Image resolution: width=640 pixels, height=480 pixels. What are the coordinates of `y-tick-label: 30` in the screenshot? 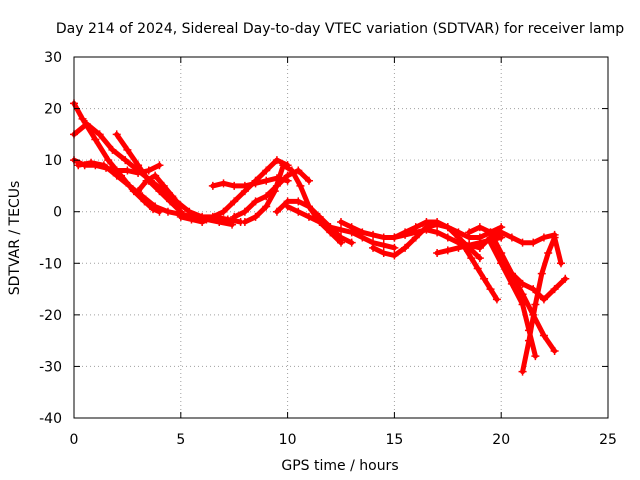 It's located at (53, 58).